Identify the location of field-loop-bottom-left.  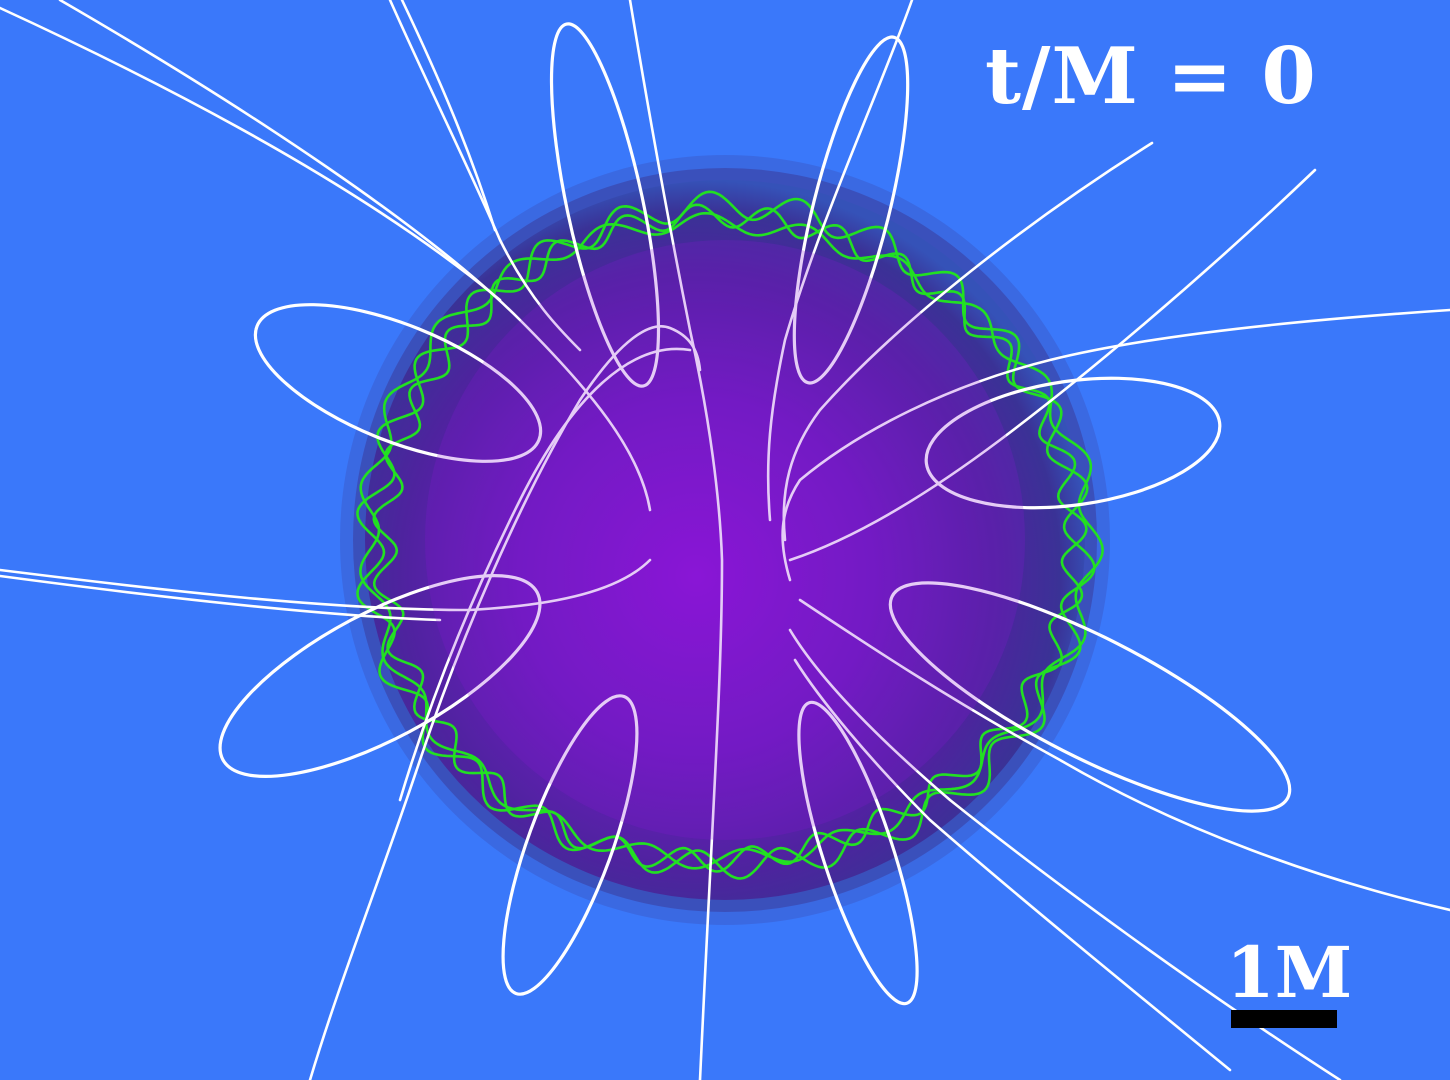
(570, 845).